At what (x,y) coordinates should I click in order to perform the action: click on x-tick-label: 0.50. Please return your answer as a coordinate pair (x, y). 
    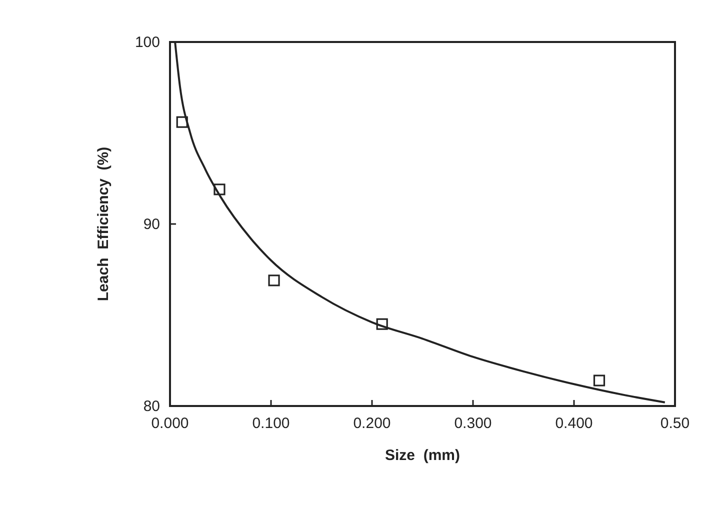
    Looking at the image, I should click on (675, 423).